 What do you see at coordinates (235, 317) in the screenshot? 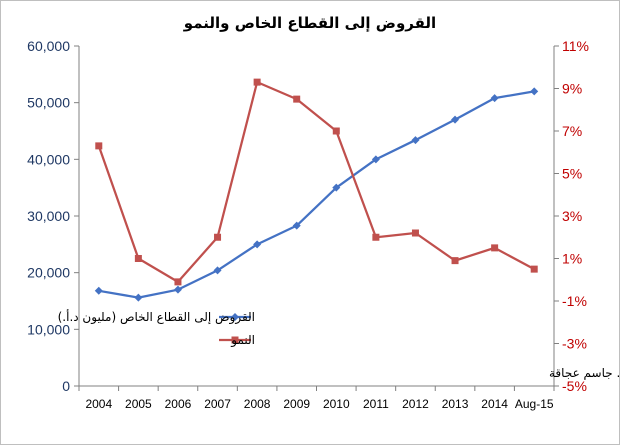
I see `legend-1-marker` at bounding box center [235, 317].